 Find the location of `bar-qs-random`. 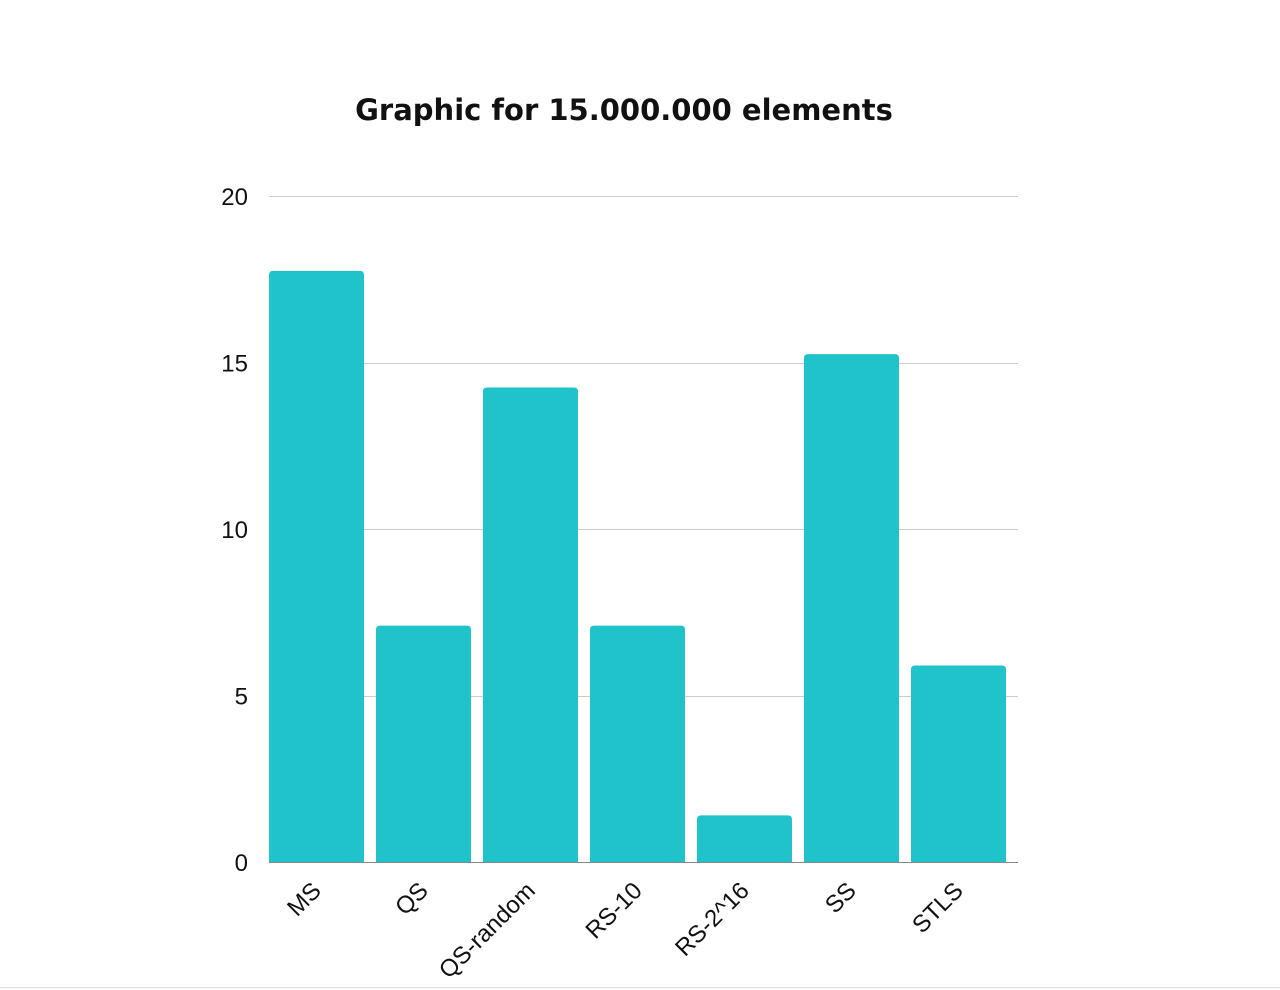

bar-qs-random is located at coordinates (530, 624).